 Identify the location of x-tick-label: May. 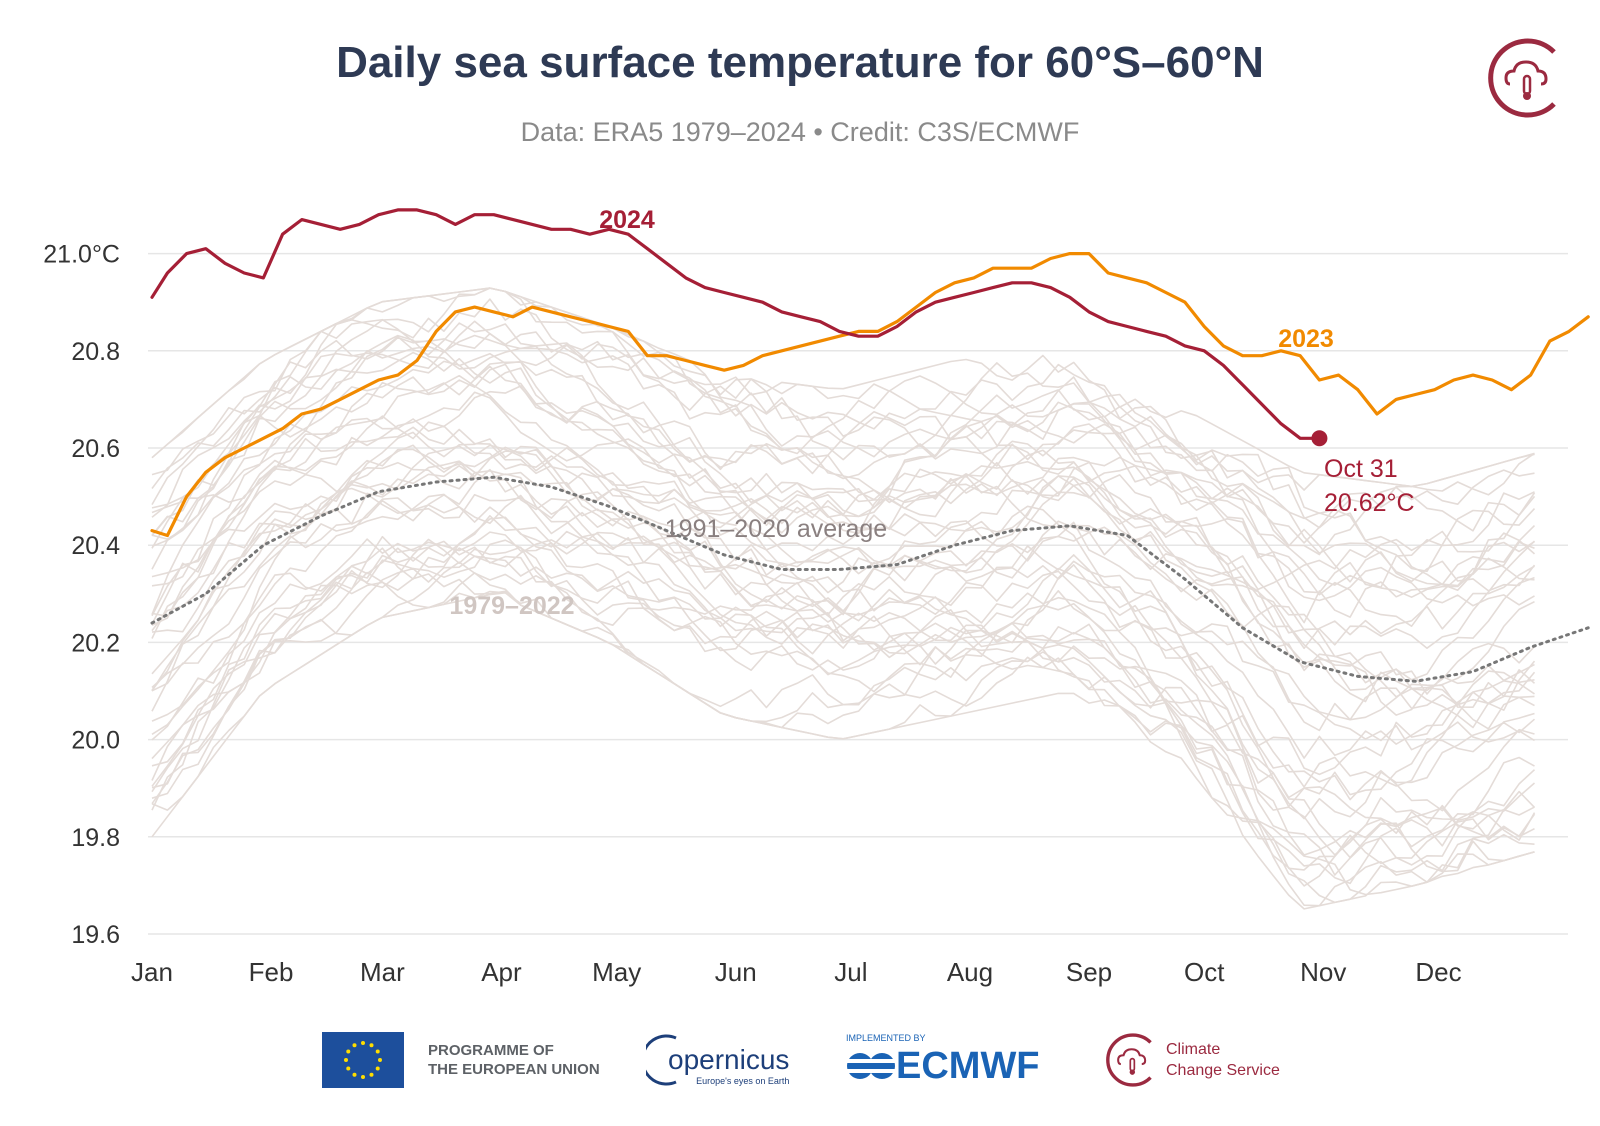
(616, 972).